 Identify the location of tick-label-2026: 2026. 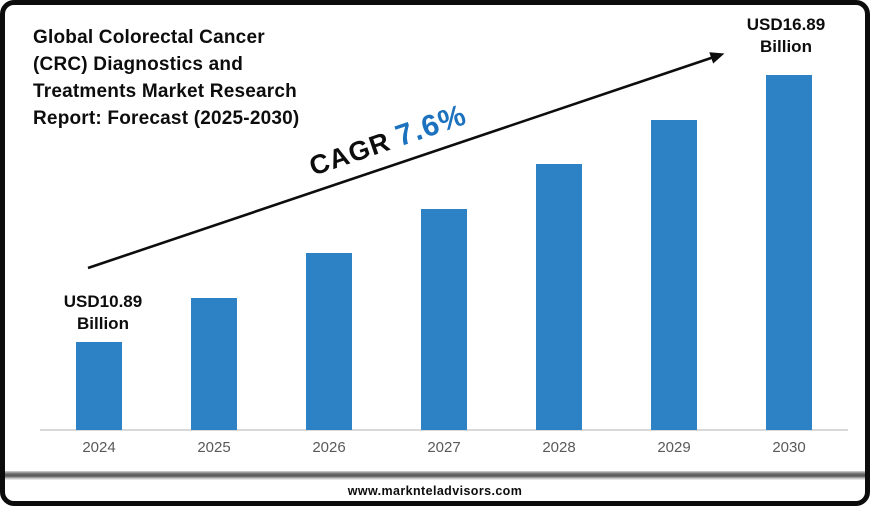
(329, 447).